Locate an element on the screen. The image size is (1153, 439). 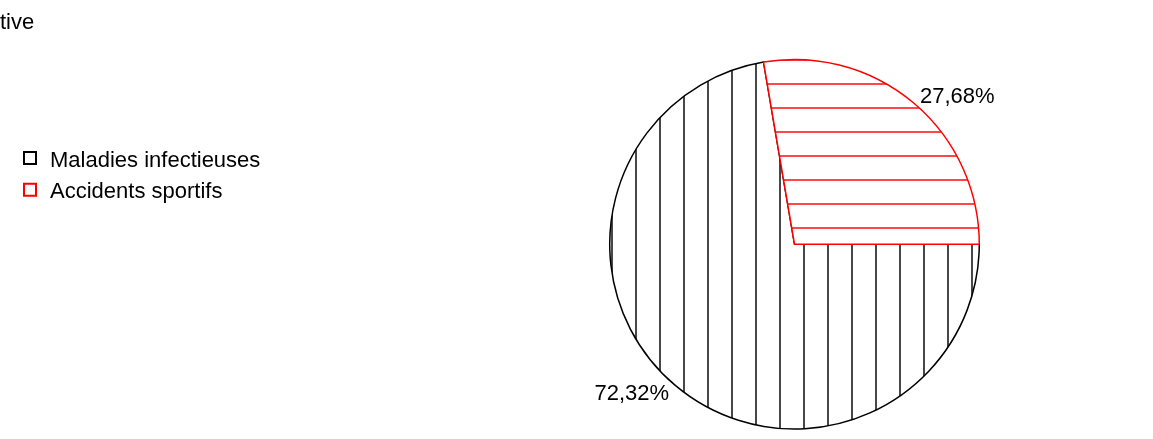
data-label: 72,32% is located at coordinates (632, 393).